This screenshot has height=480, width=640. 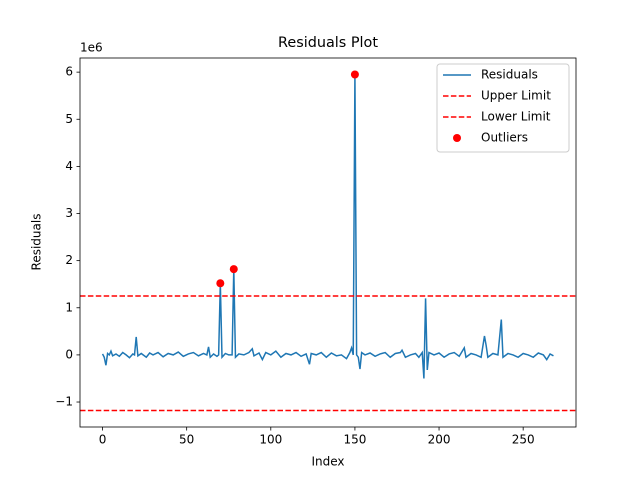 I want to click on y-tick-label: 2, so click(x=69, y=260).